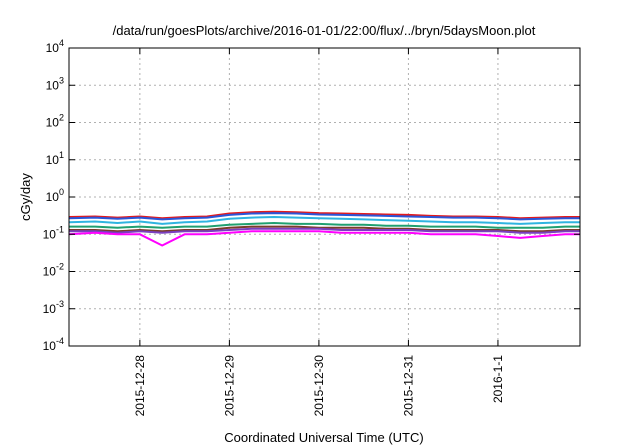 The height and width of the screenshot is (448, 640). I want to click on x-tick-label: 2015-12-29, so click(229, 386).